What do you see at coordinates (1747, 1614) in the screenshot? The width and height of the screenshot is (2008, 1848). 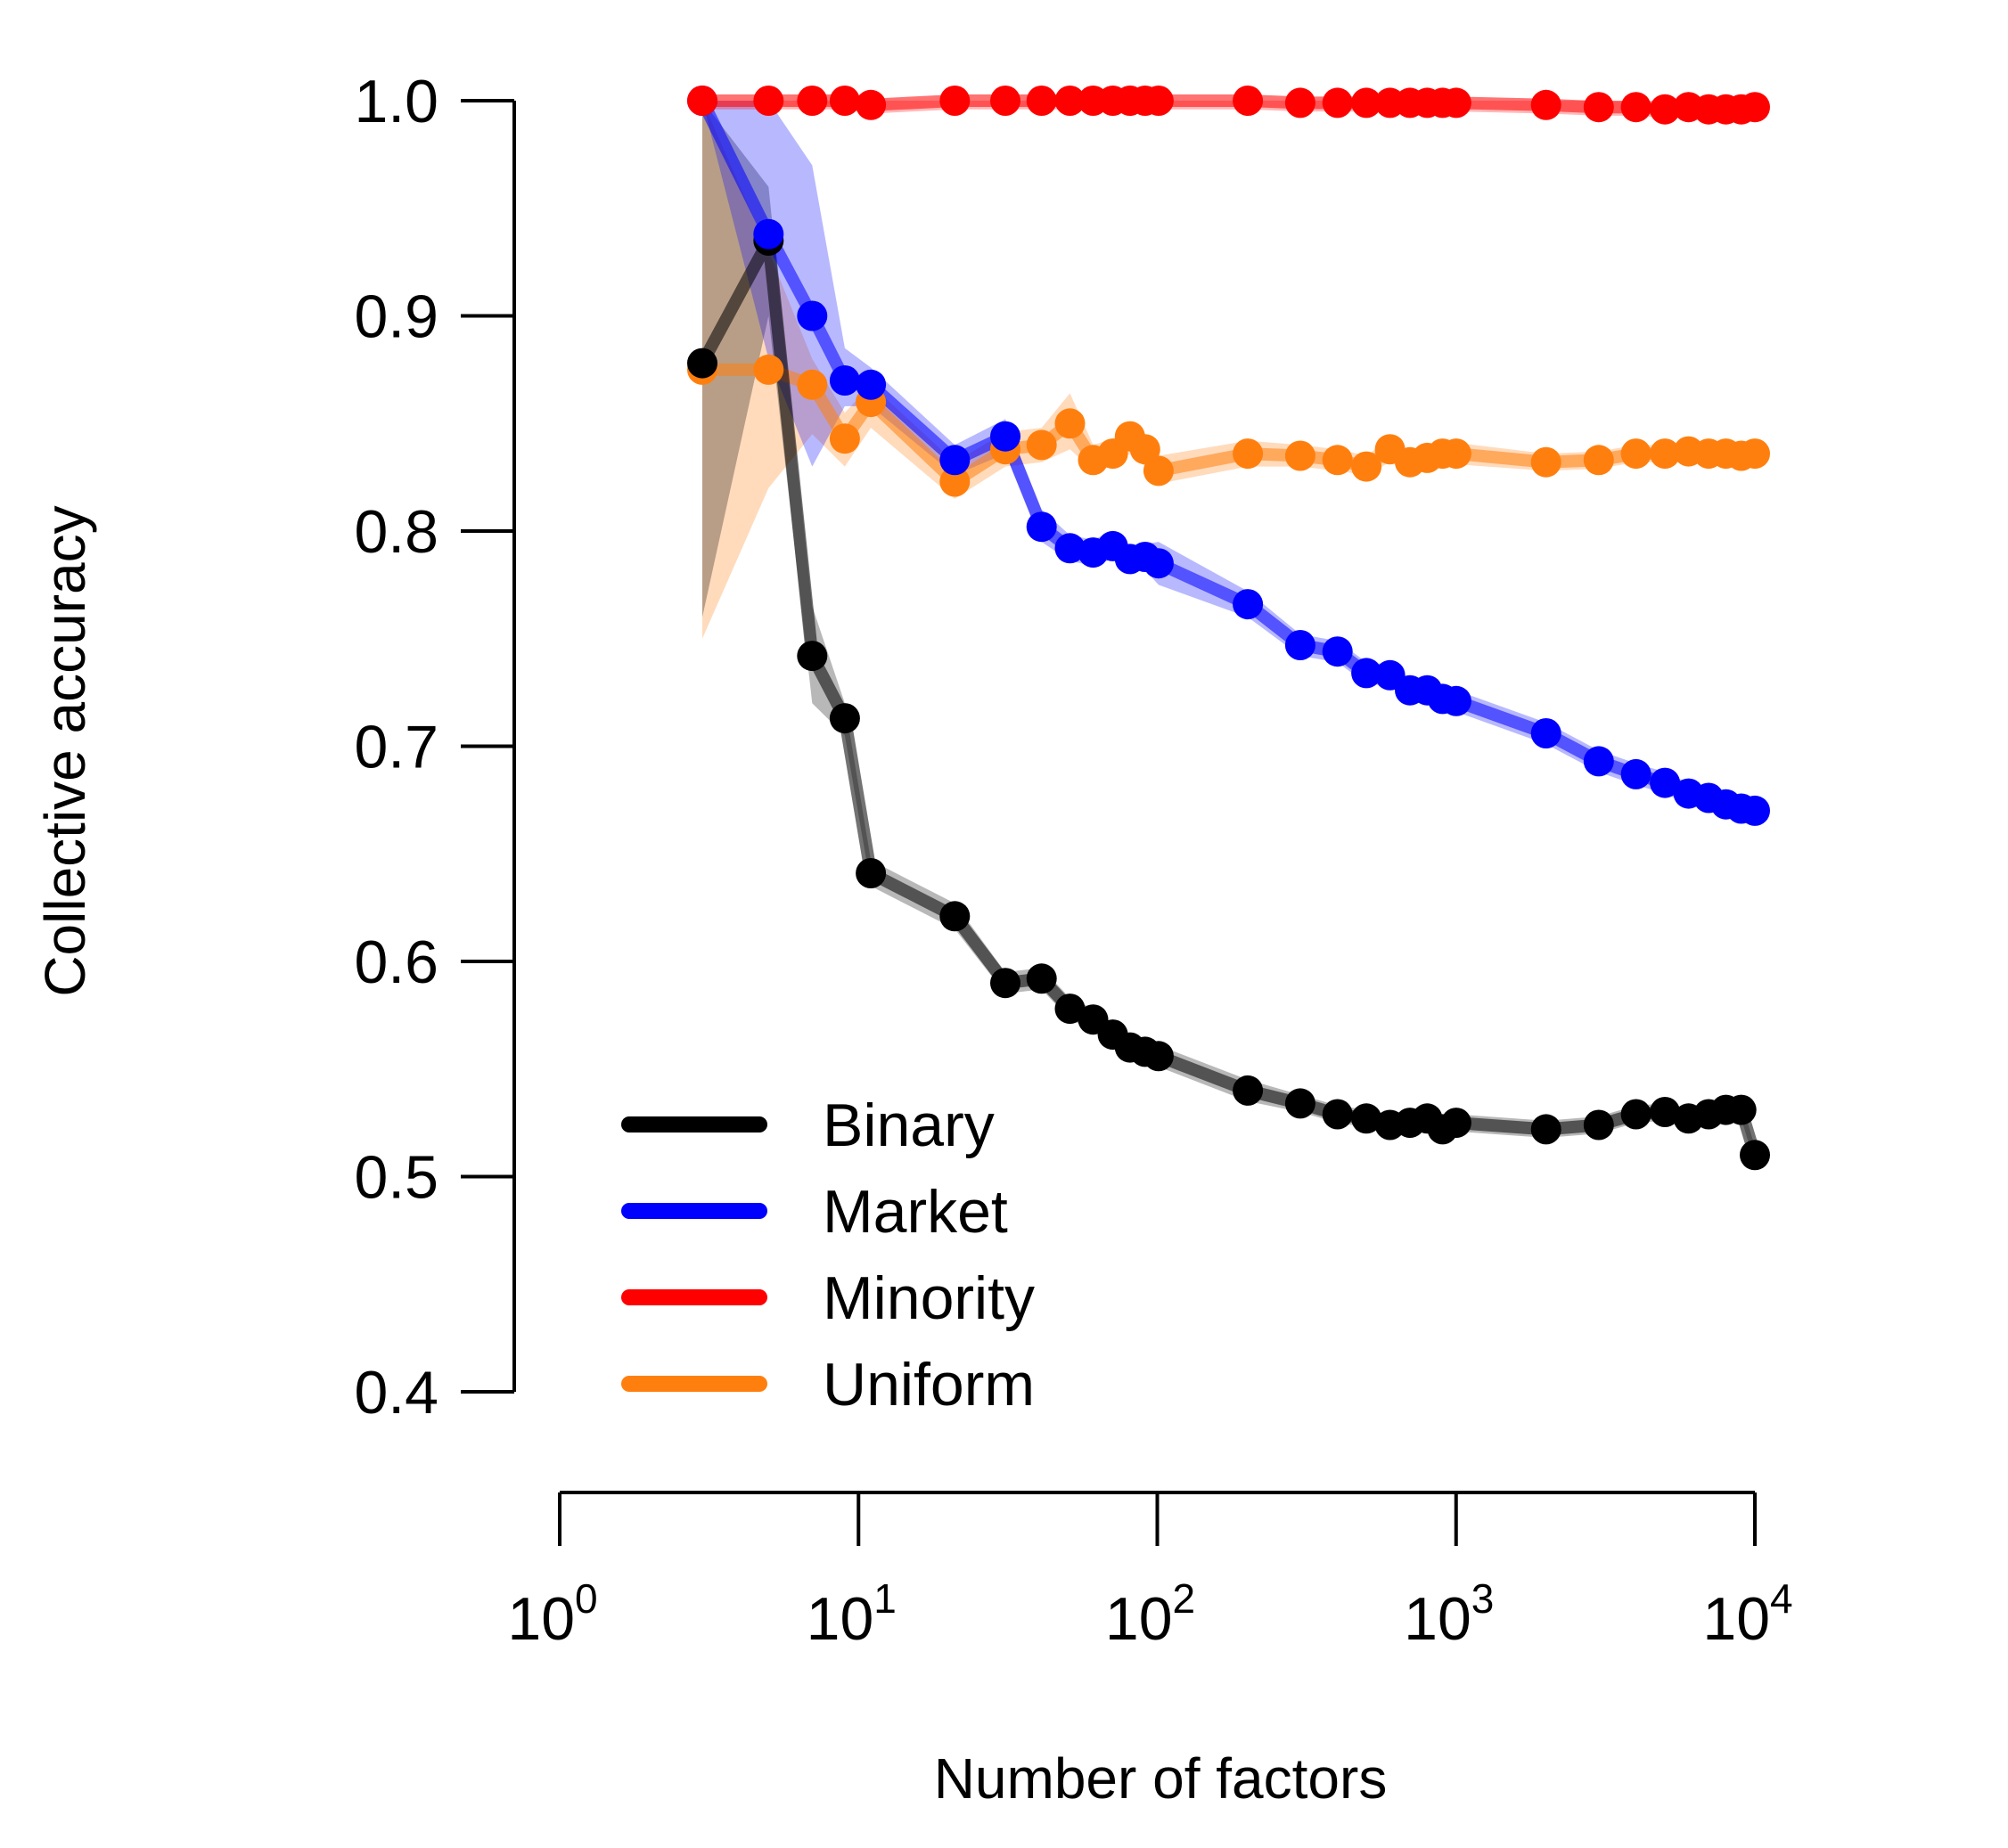 I see `x-tick-label: 10⁴` at bounding box center [1747, 1614].